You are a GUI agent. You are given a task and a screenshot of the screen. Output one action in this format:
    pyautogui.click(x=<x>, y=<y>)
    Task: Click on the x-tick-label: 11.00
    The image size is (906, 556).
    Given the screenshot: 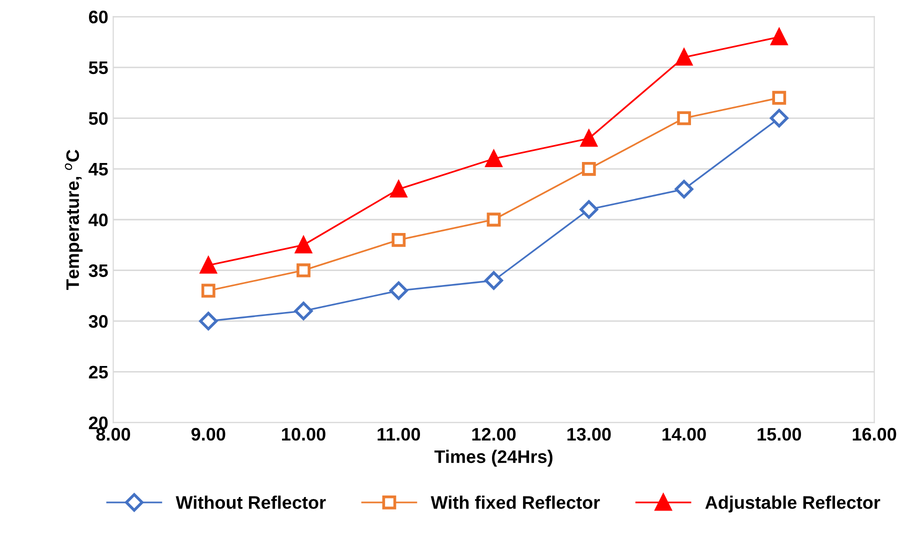 What is the action you would take?
    pyautogui.click(x=399, y=434)
    